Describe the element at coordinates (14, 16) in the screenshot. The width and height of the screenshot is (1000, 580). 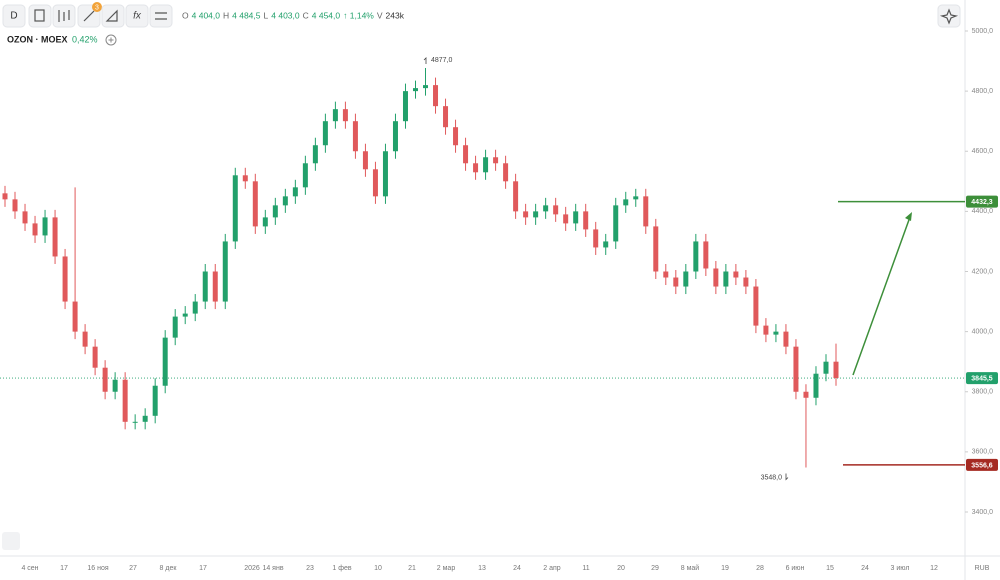
I see `interval-button` at that location.